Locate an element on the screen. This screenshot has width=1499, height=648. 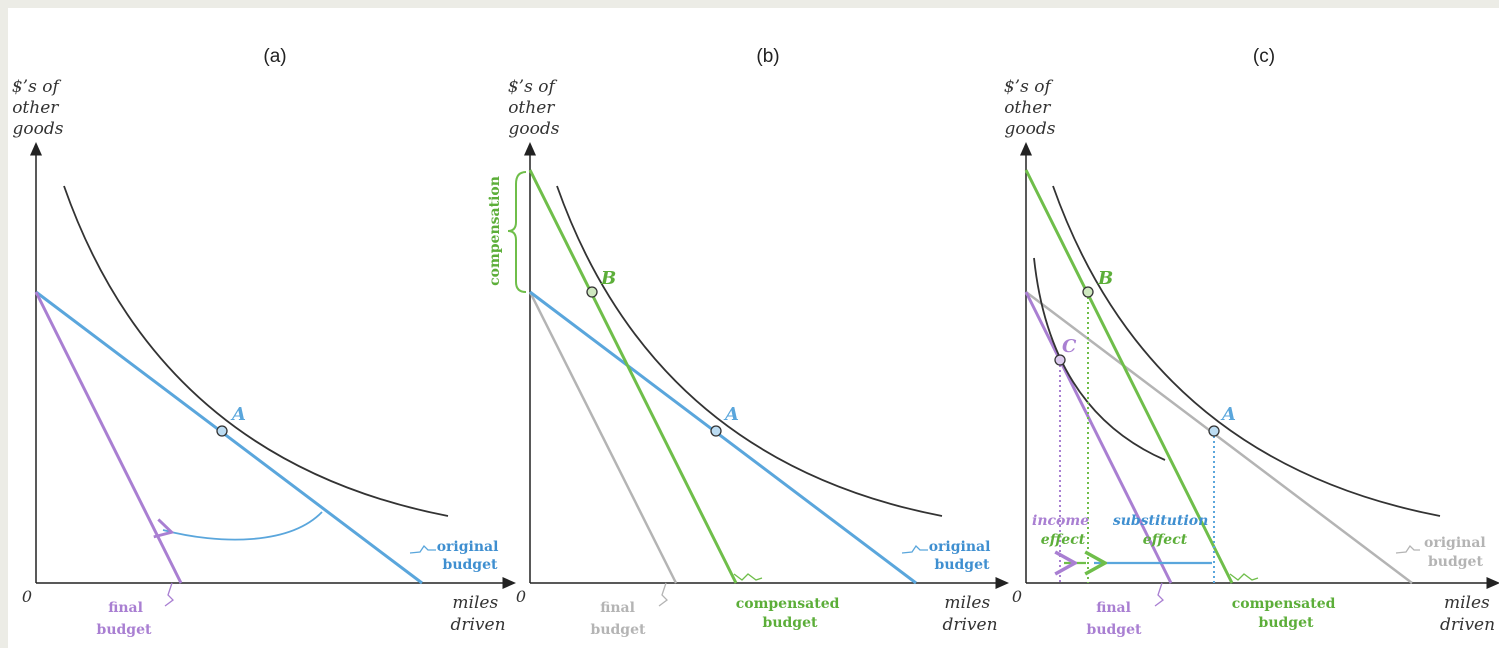
panel-c-compensated-budget-line is located at coordinates (1129, 376).